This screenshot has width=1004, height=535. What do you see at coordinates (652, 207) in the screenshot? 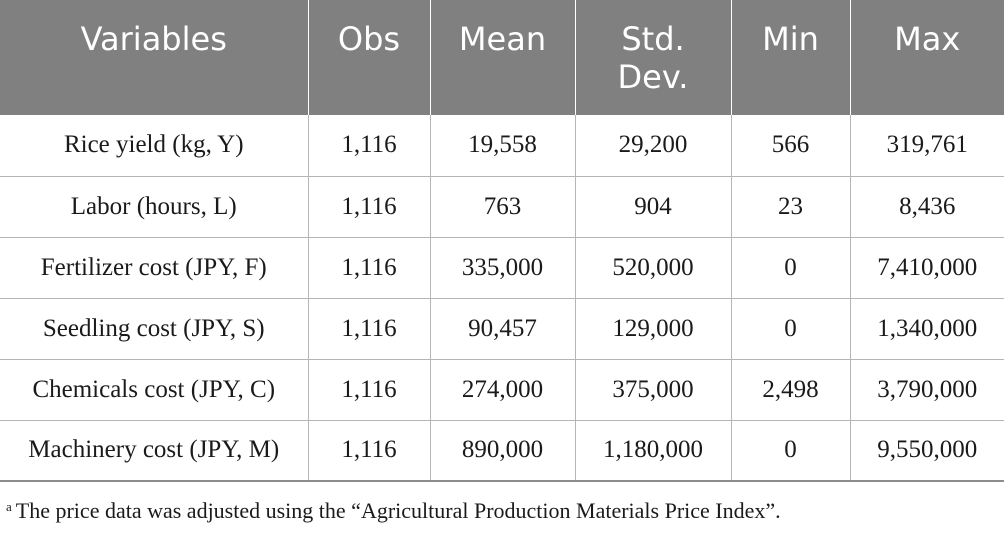
I see `cell-sd: 904` at bounding box center [652, 207].